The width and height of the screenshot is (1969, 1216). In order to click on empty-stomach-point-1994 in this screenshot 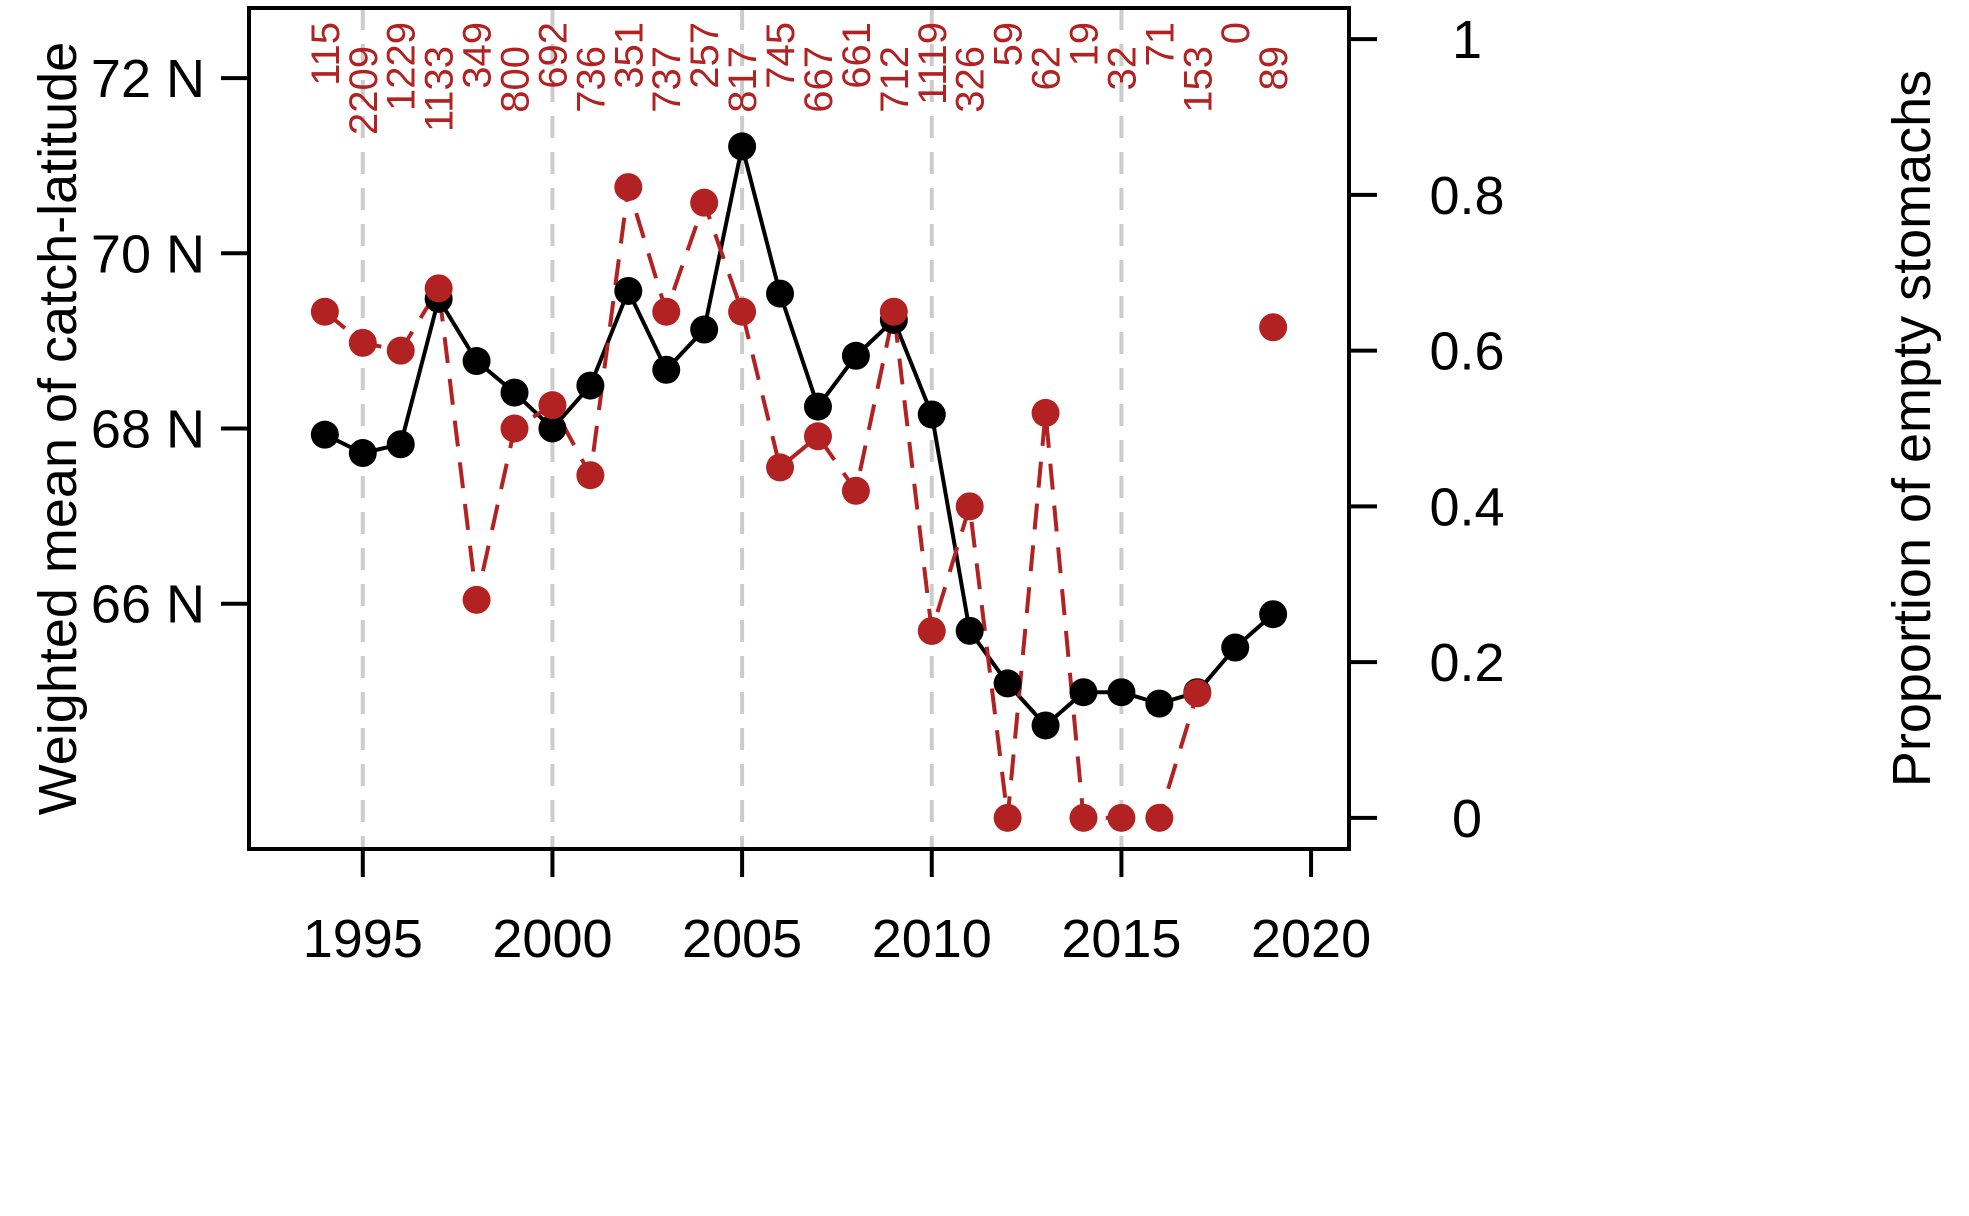, I will do `click(324, 311)`.